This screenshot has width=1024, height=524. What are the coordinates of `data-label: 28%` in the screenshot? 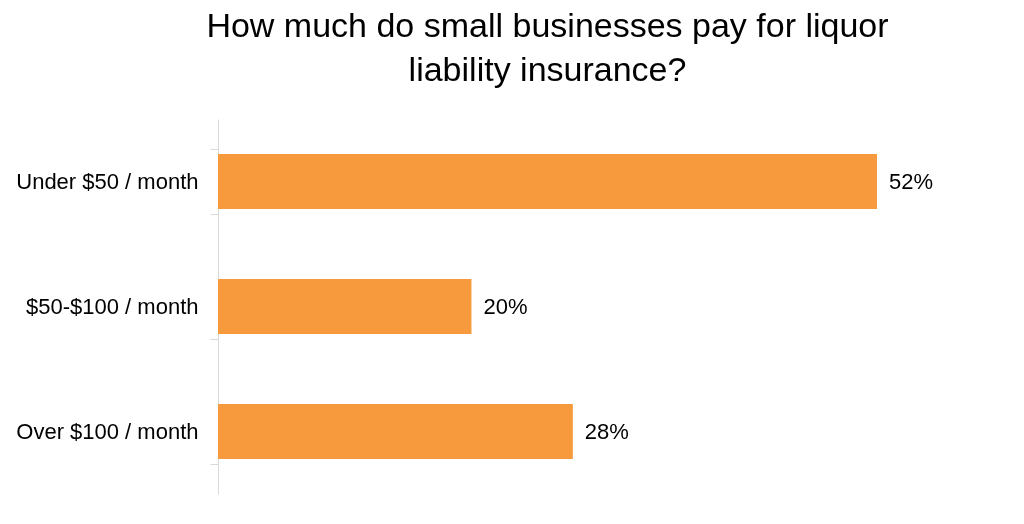 It's located at (606, 431).